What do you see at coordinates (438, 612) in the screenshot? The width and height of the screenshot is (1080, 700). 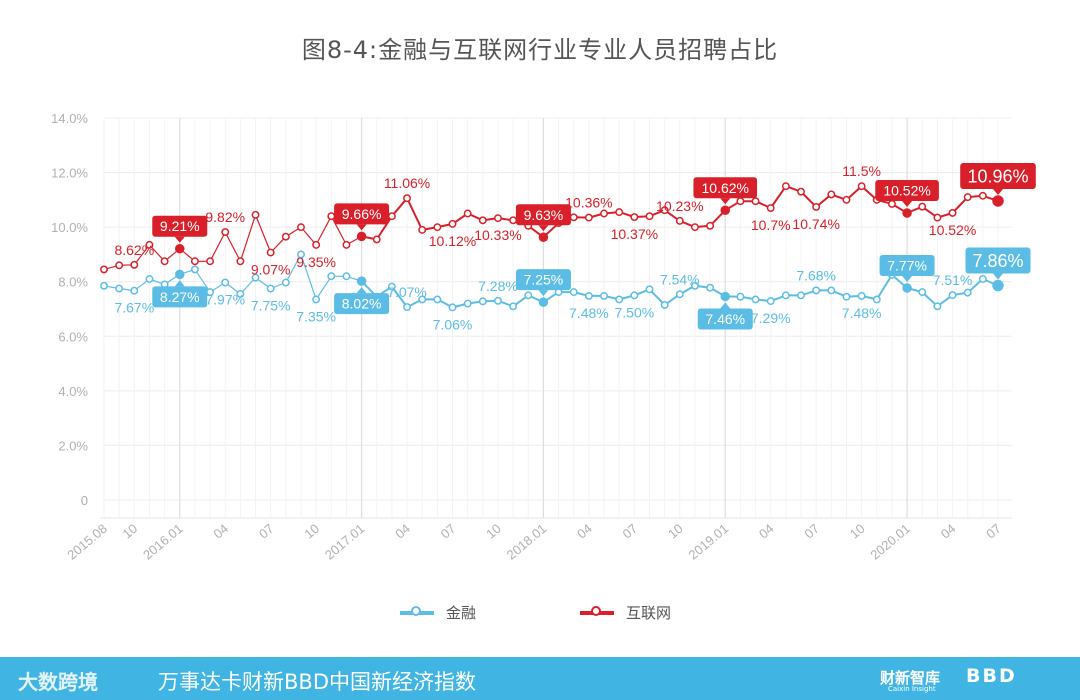 I see `legend-item-finance: 金融` at bounding box center [438, 612].